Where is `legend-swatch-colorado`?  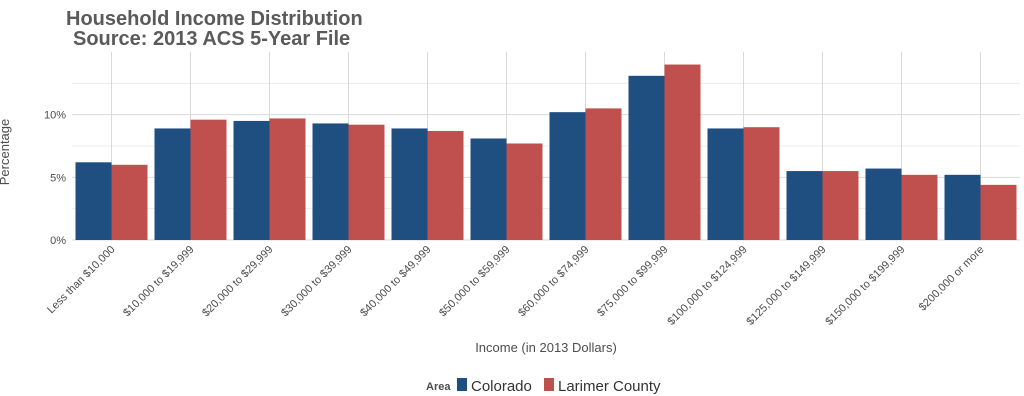
legend-swatch-colorado is located at coordinates (462, 384).